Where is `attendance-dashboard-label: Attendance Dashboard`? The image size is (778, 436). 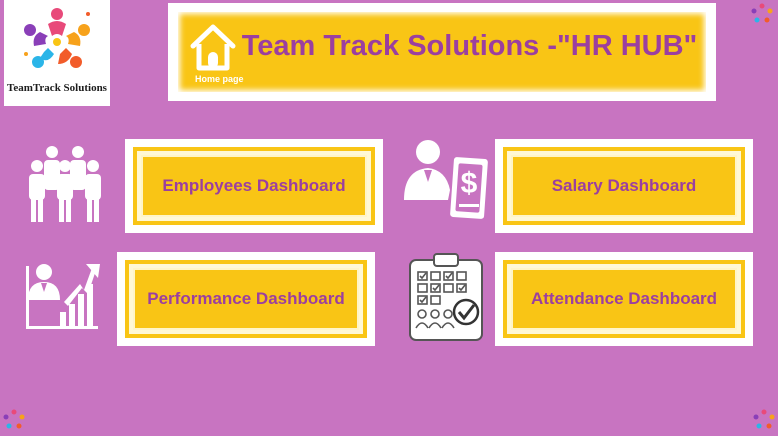
attendance-dashboard-label: Attendance Dashboard is located at coordinates (624, 298).